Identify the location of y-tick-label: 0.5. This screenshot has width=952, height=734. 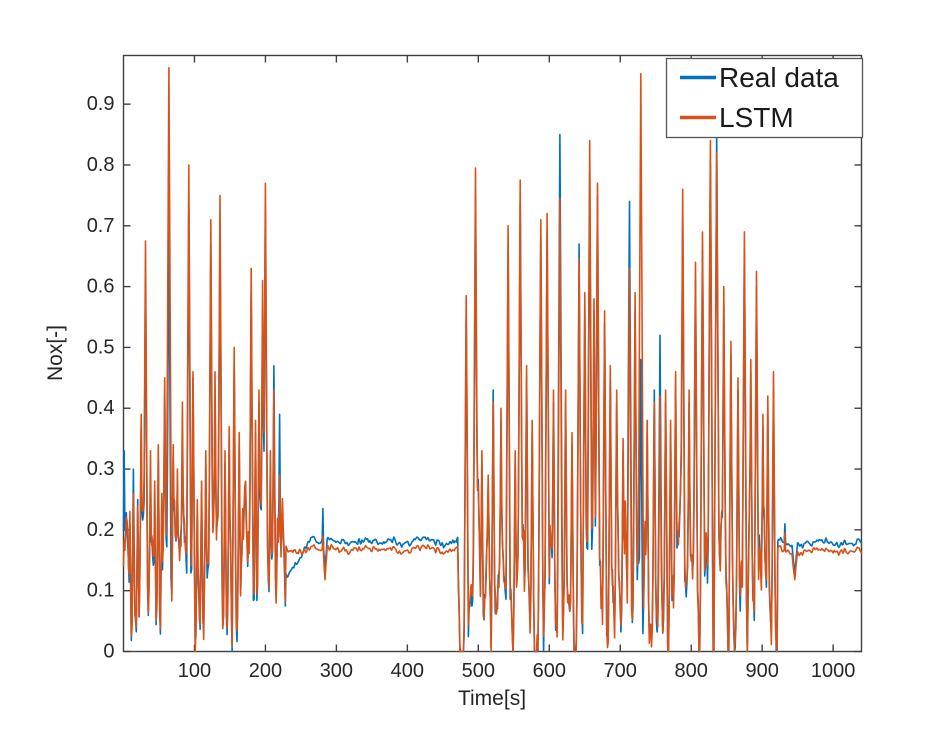
(101, 347).